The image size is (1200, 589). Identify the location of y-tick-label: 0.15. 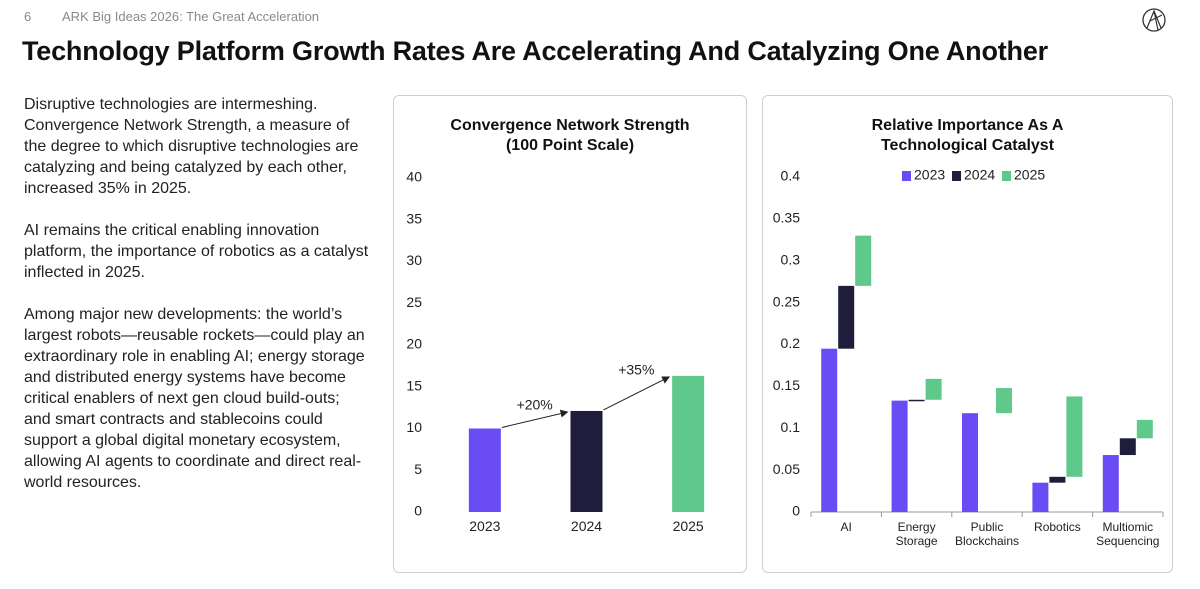
(786, 385).